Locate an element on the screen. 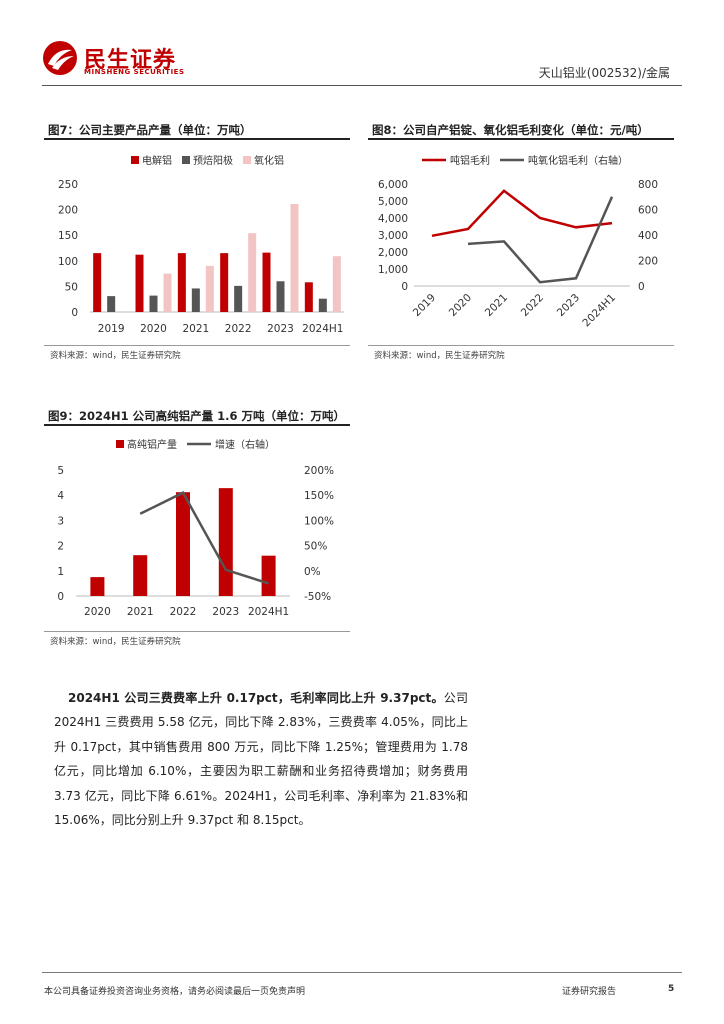 The width and height of the screenshot is (724, 1024). fig8-xtick: 2021 is located at coordinates (496, 305).